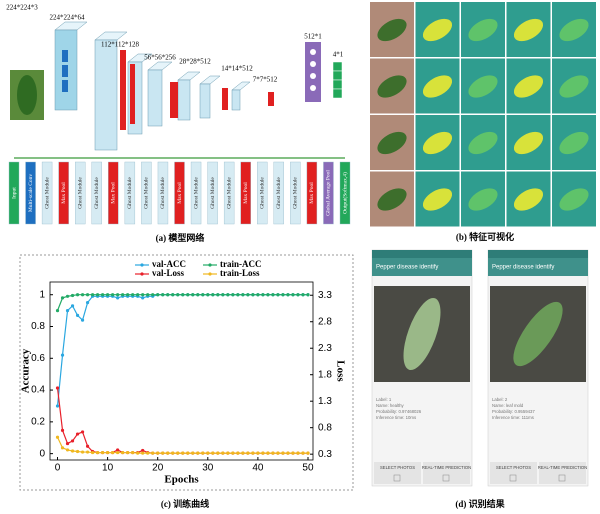 The width and height of the screenshot is (600, 514). Describe the element at coordinates (182, 302) in the screenshot. I see `series-line` at that location.